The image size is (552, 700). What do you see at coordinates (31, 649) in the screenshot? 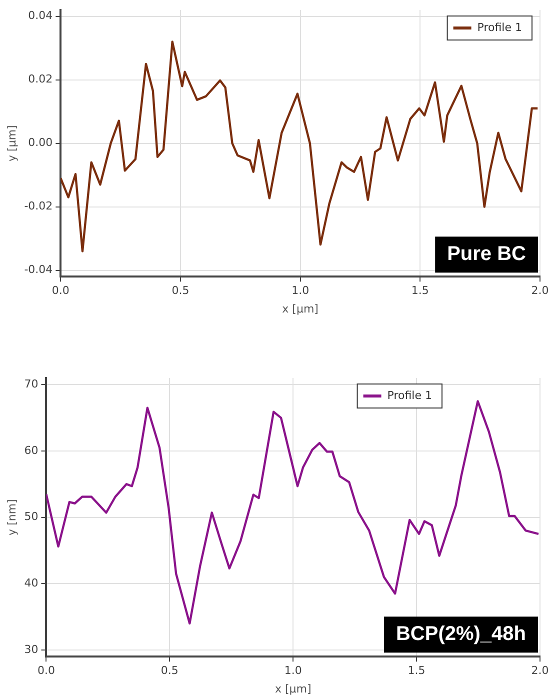
I see `y-tick-label: 30` at bounding box center [31, 649].